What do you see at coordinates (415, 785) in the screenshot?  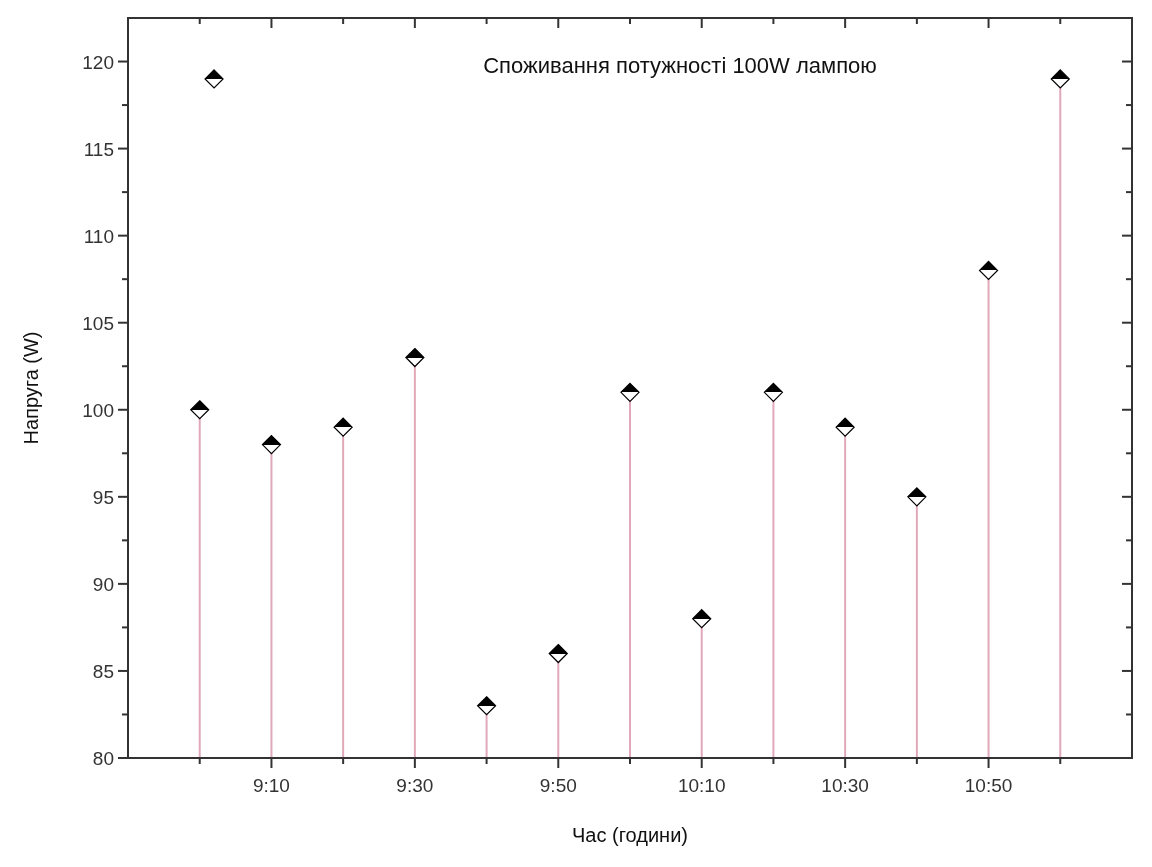 I see `x-tick-label: 9:30` at bounding box center [415, 785].